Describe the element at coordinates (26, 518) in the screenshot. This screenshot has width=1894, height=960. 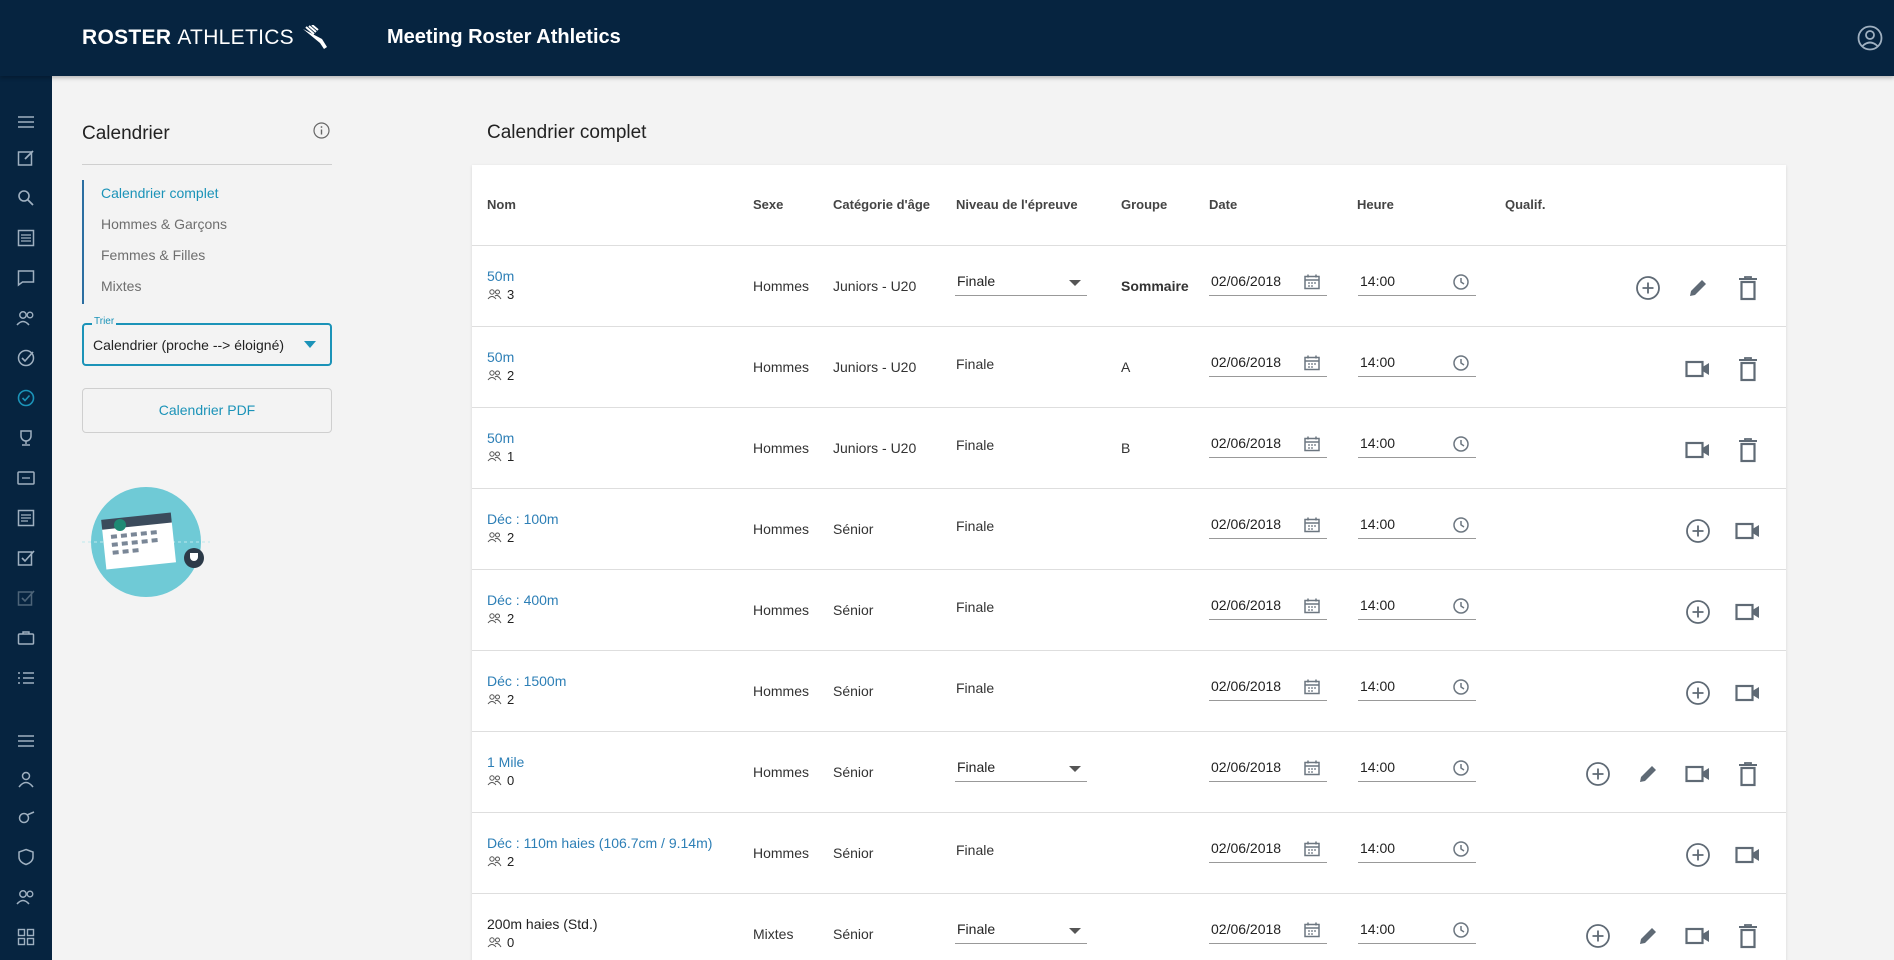
I see `results-list-icon` at that location.